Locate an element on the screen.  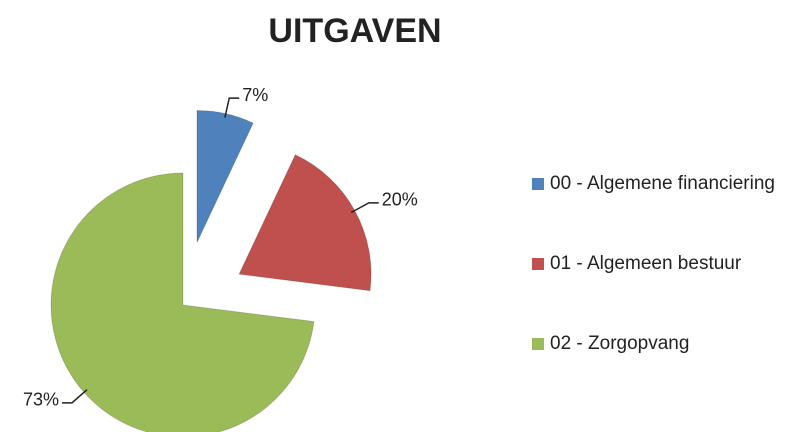
data-label: 20% is located at coordinates (400, 200).